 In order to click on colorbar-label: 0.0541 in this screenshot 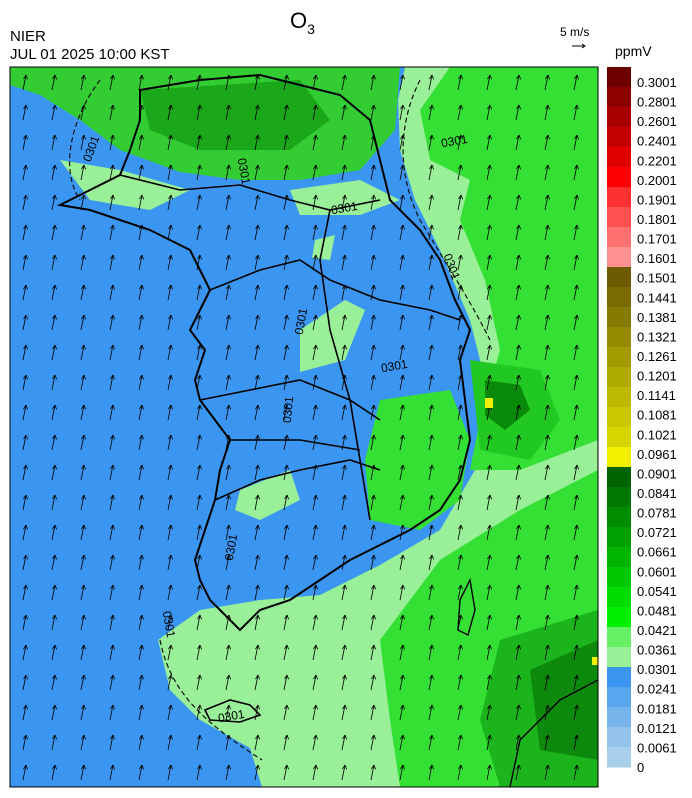, I will do `click(657, 591)`.